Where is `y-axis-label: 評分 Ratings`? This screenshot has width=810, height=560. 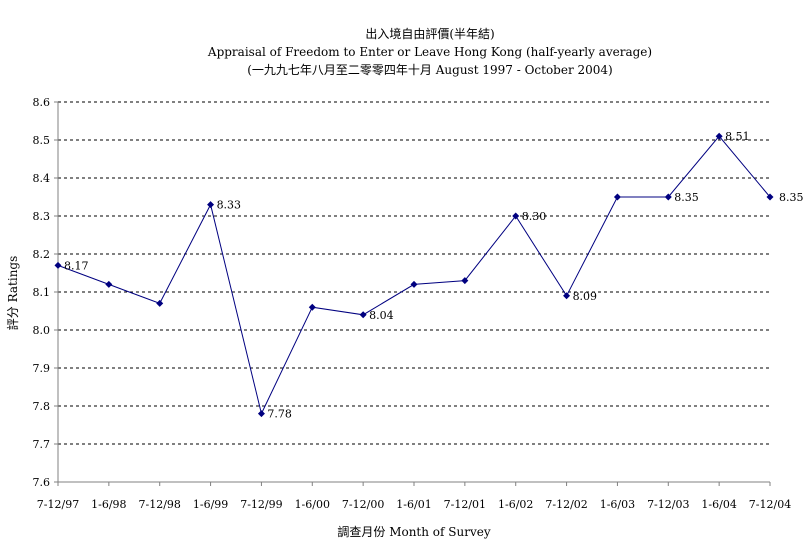
y-axis-label: 評分 Ratings is located at coordinates (12, 293).